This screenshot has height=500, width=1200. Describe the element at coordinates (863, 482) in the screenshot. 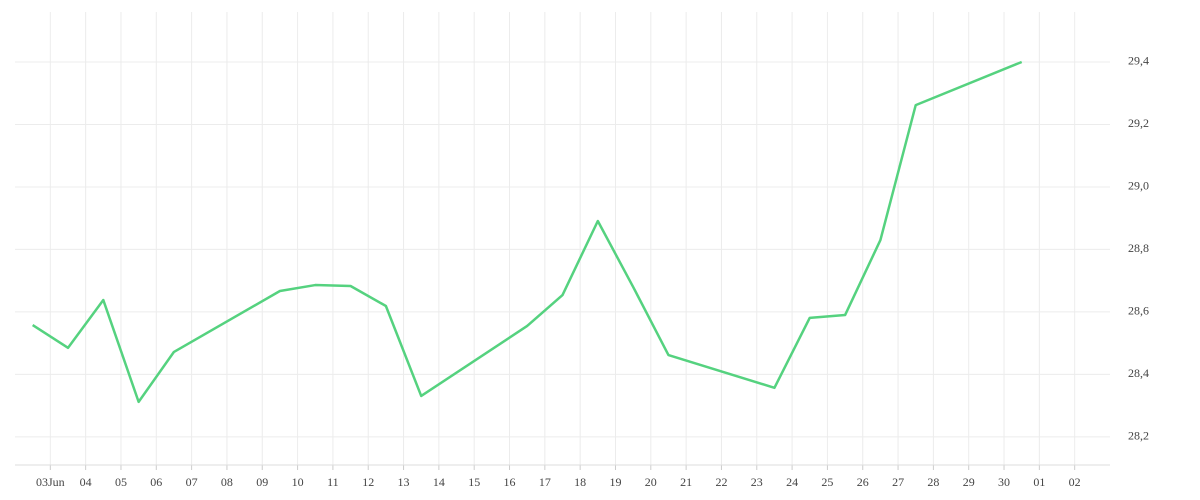

I see `x-tick-label: 26` at that location.